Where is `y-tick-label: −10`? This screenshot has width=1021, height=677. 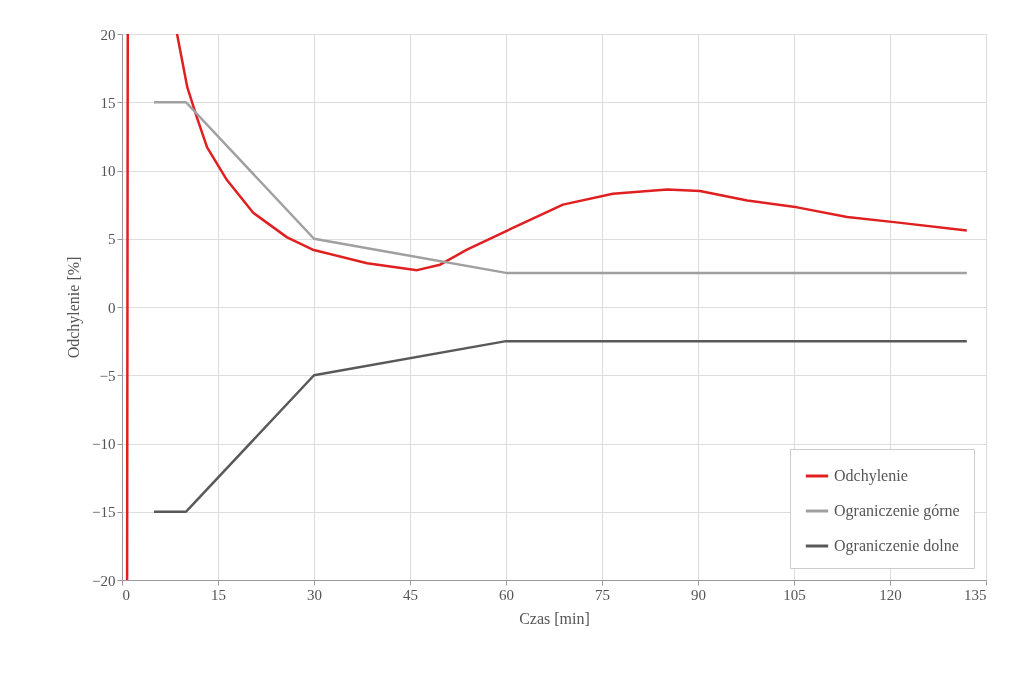 y-tick-label: −10 is located at coordinates (104, 444).